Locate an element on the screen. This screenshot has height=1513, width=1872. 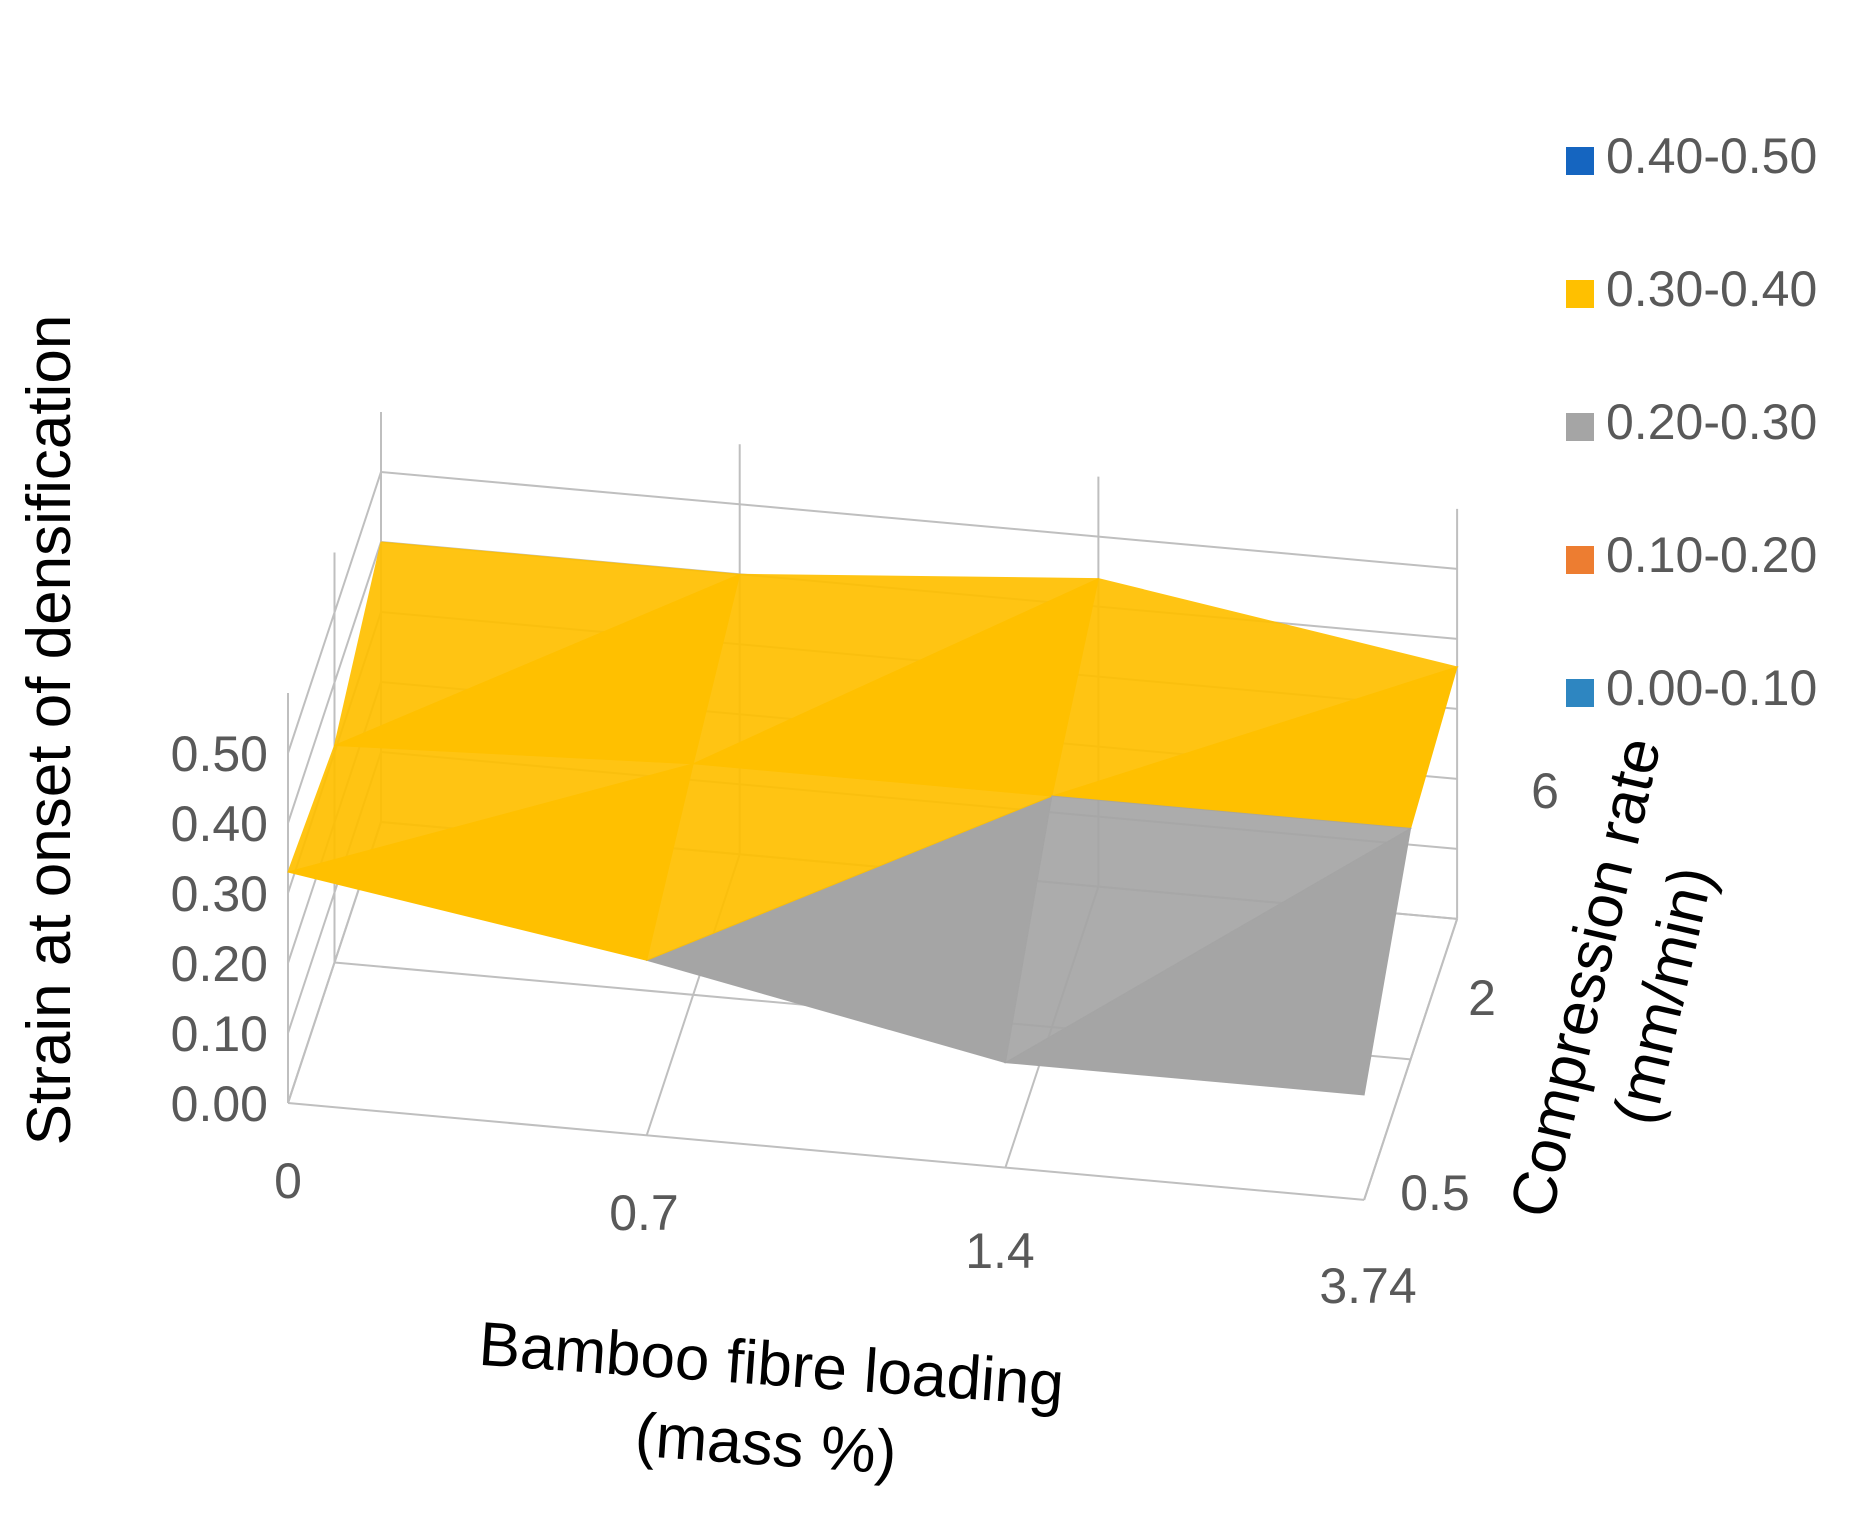
y-axis-ticks: 0.5 2 6 is located at coordinates (1479, 992).